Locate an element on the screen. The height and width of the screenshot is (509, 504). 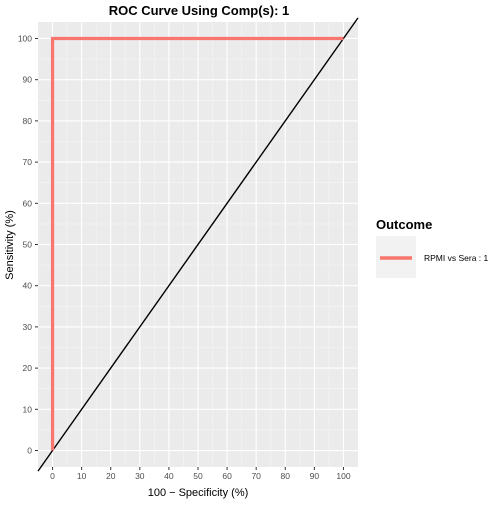
x-tick-label: 50 is located at coordinates (198, 476).